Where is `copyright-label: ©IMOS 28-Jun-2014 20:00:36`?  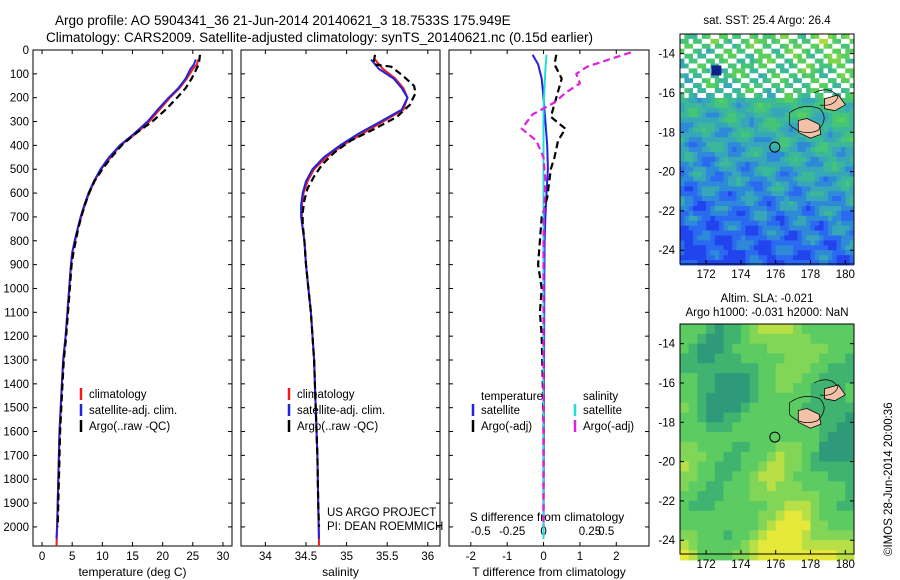
copyright-label: ©IMOS 28-Jun-2014 20:00:36 is located at coordinates (889, 479).